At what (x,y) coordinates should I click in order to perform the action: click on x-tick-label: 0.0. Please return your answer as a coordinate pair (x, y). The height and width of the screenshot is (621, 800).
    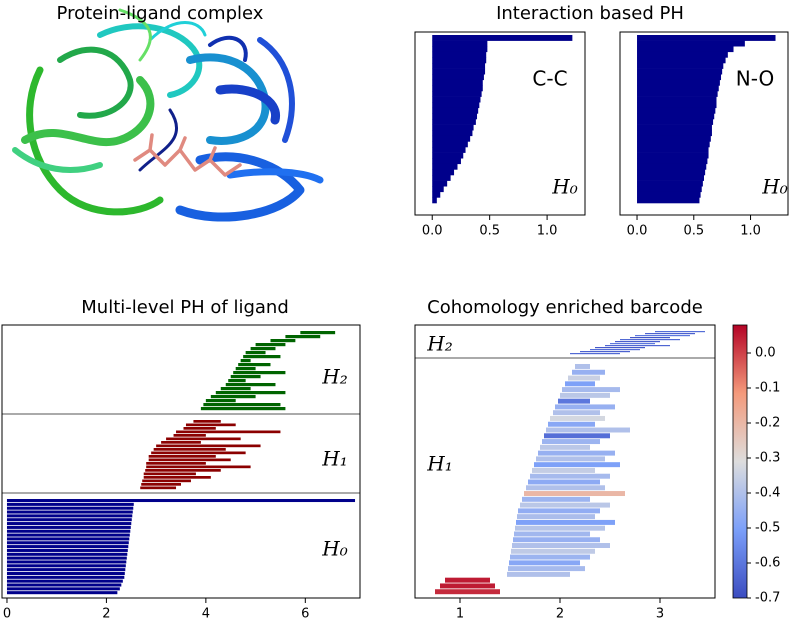
    Looking at the image, I should click on (432, 231).